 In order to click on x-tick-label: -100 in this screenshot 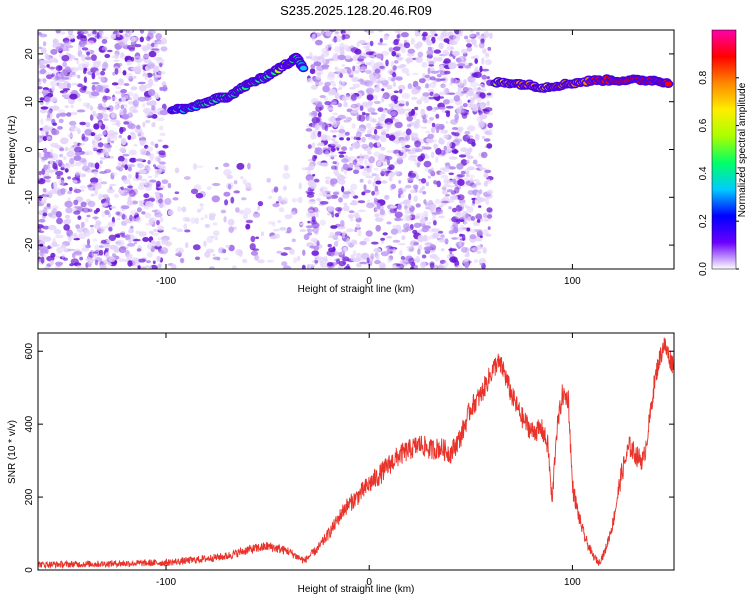, I will do `click(166, 281)`.